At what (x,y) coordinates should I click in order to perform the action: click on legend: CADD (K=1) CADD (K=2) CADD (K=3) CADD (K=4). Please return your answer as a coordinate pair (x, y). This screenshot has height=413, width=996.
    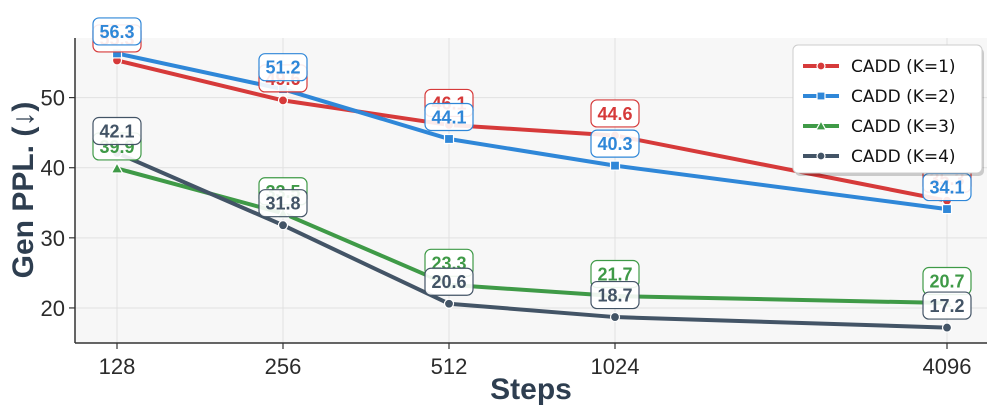
    Looking at the image, I should click on (888, 110).